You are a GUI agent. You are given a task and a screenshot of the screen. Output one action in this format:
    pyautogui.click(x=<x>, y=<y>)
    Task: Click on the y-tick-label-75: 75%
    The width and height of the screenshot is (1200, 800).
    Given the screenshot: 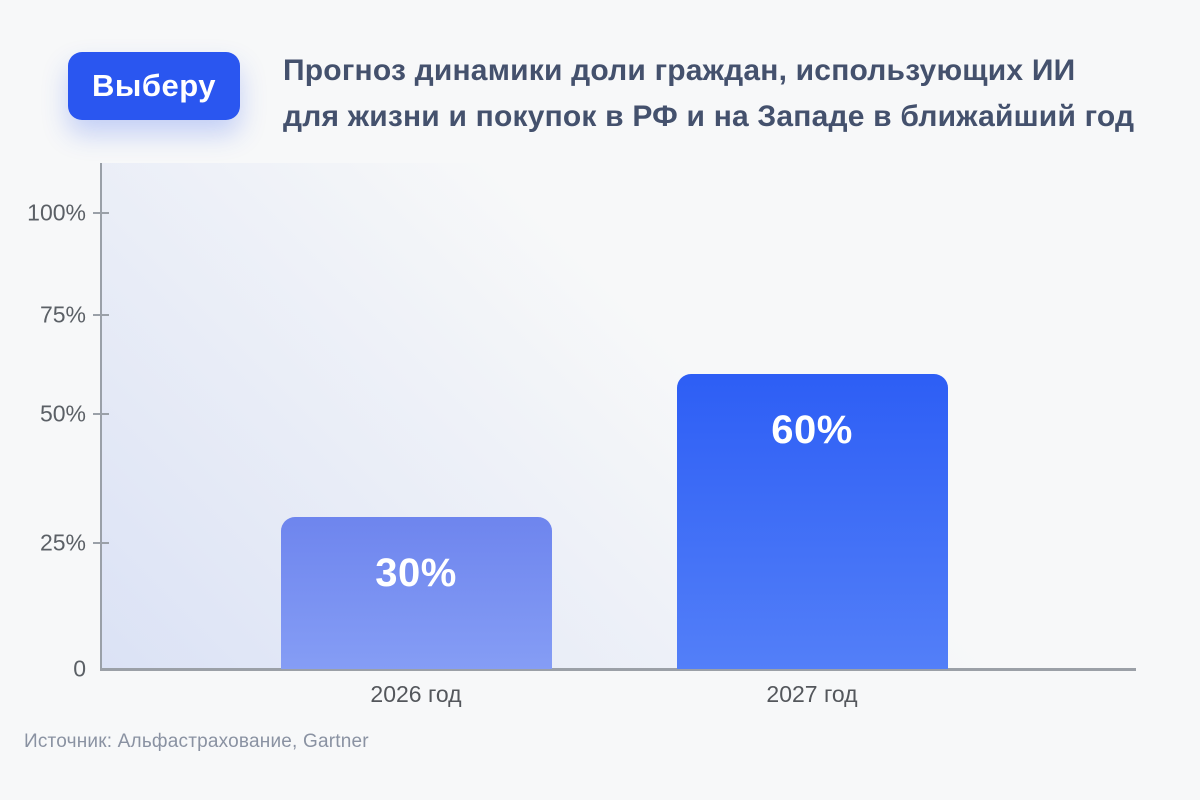 What is the action you would take?
    pyautogui.click(x=62, y=314)
    